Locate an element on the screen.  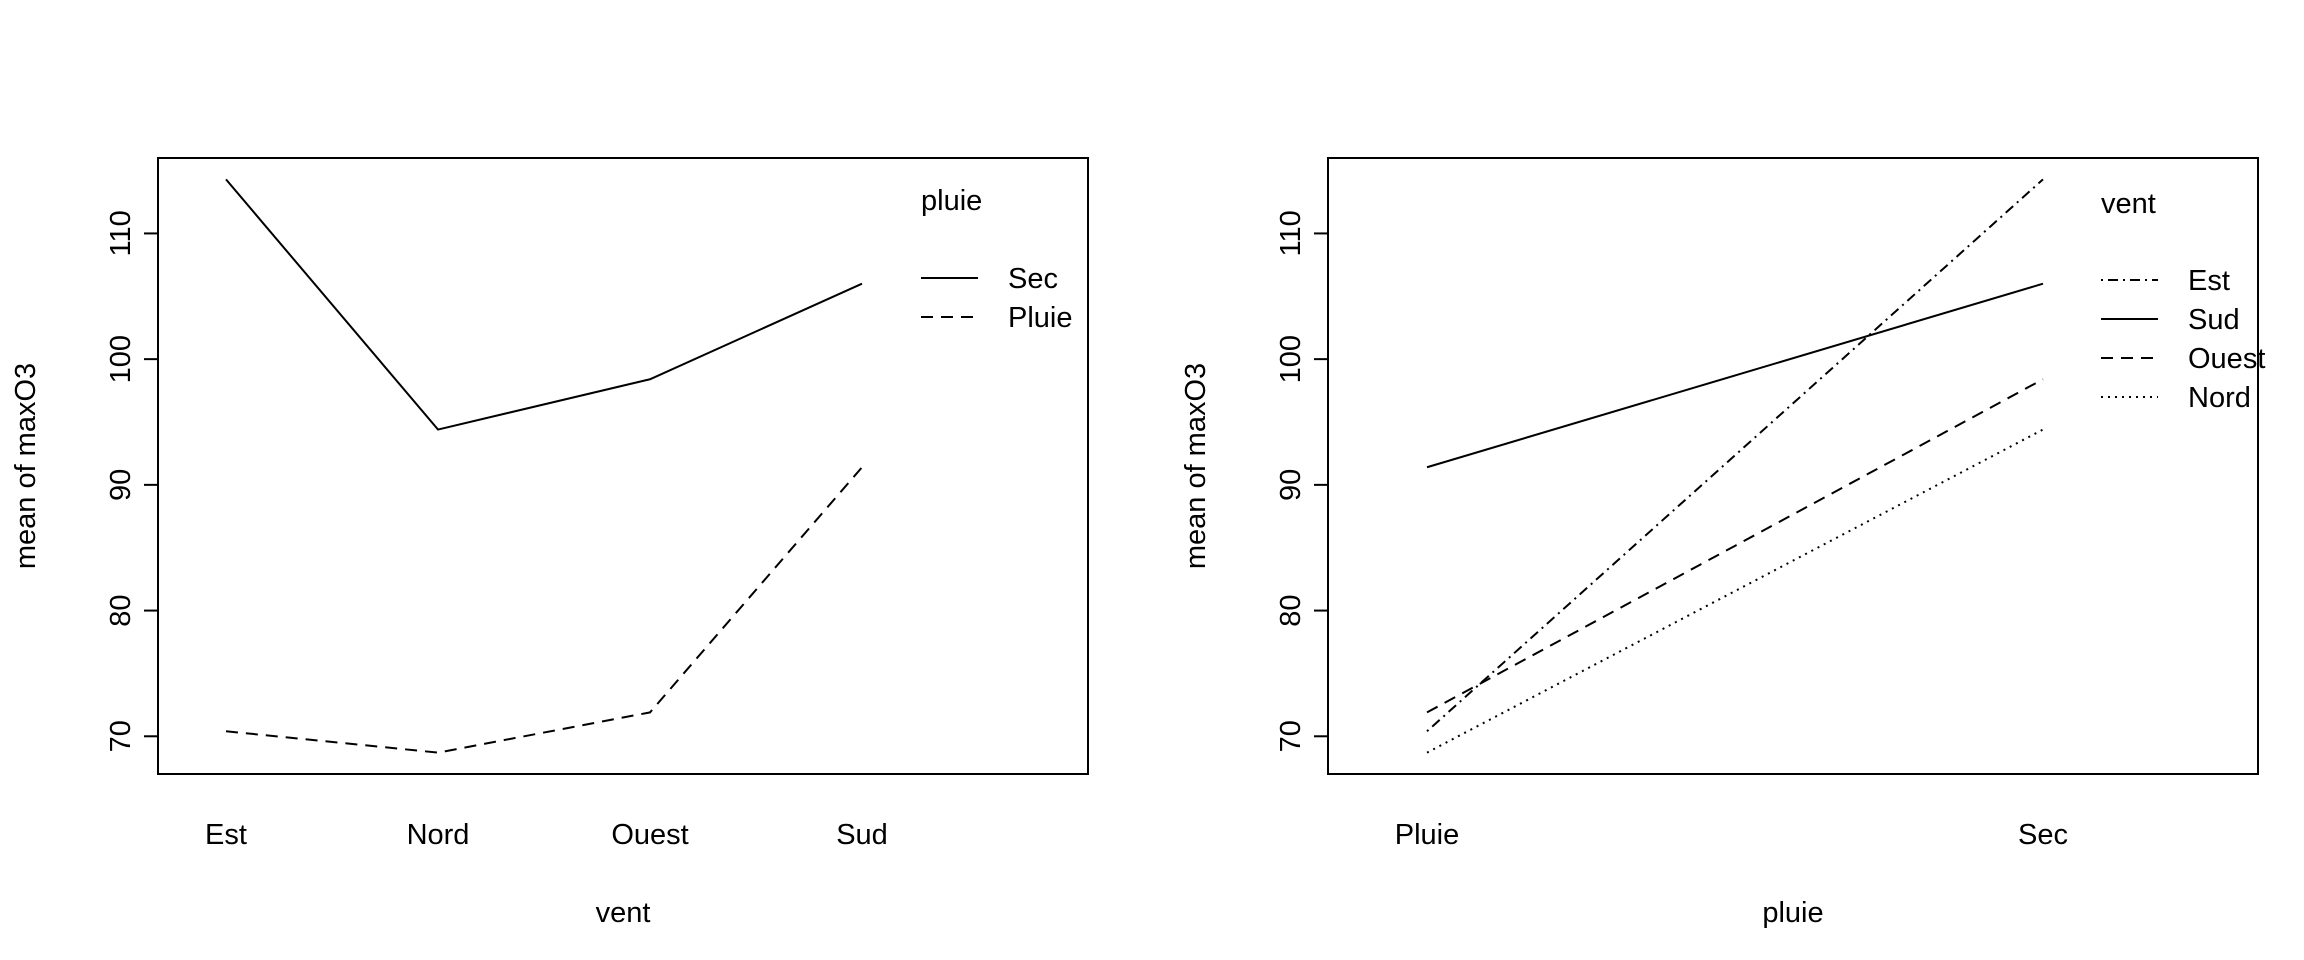
x-tick-label: Est is located at coordinates (226, 835).